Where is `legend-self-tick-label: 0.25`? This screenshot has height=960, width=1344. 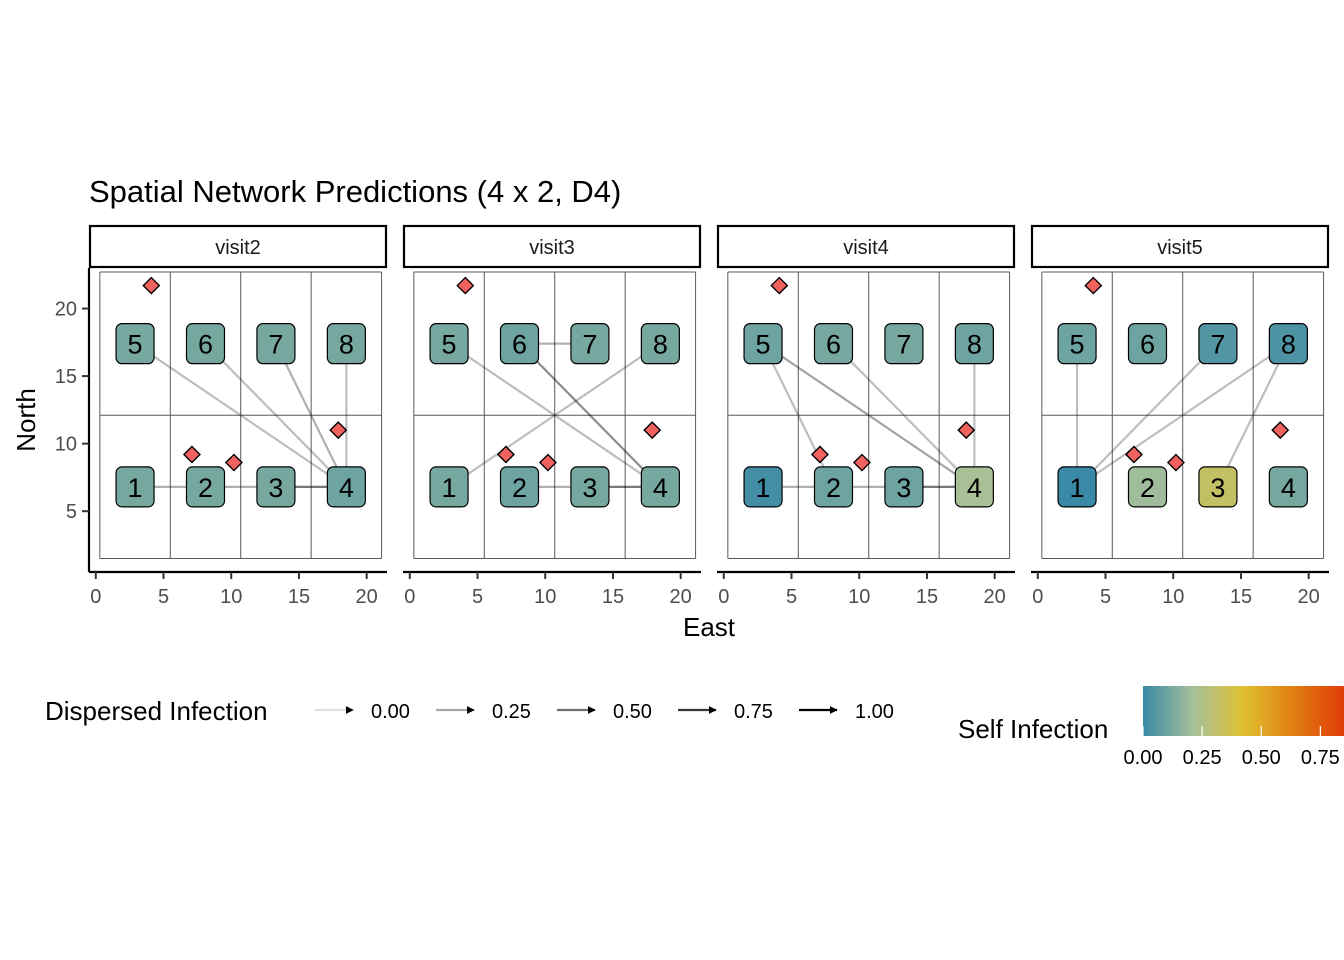 legend-self-tick-label: 0.25 is located at coordinates (1202, 758).